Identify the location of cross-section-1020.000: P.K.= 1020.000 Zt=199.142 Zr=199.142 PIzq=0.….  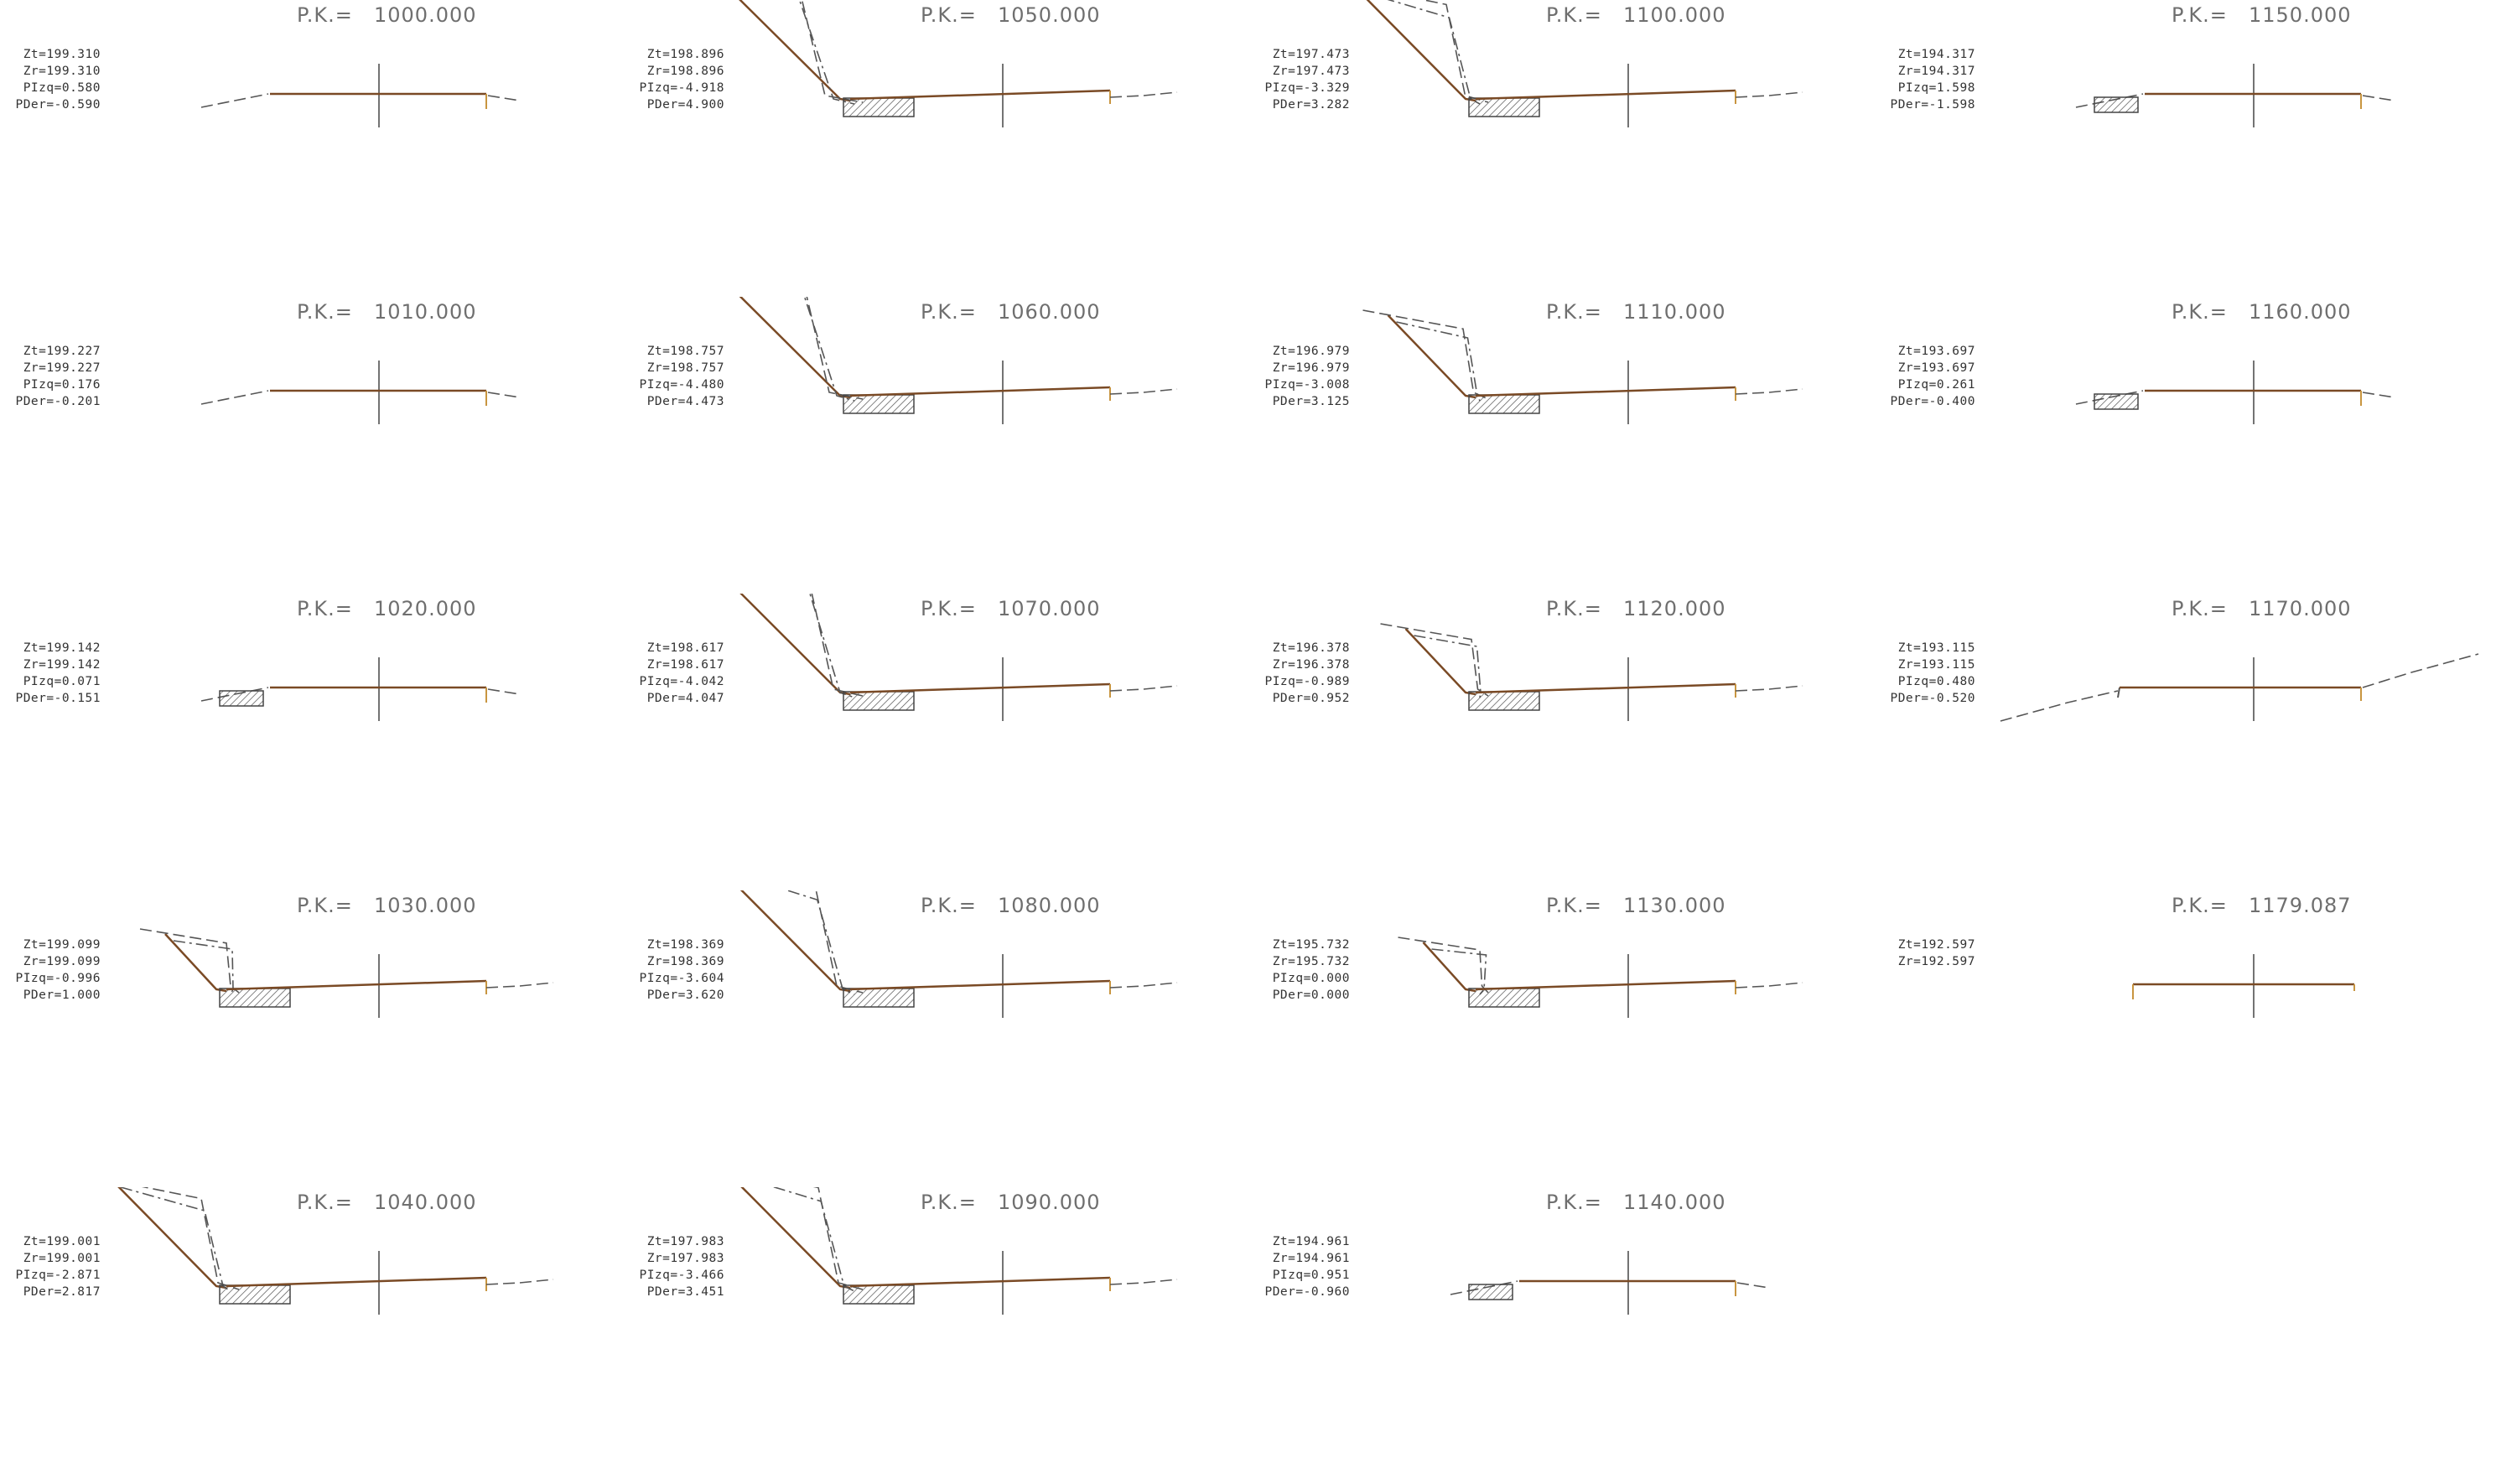
(312, 742).